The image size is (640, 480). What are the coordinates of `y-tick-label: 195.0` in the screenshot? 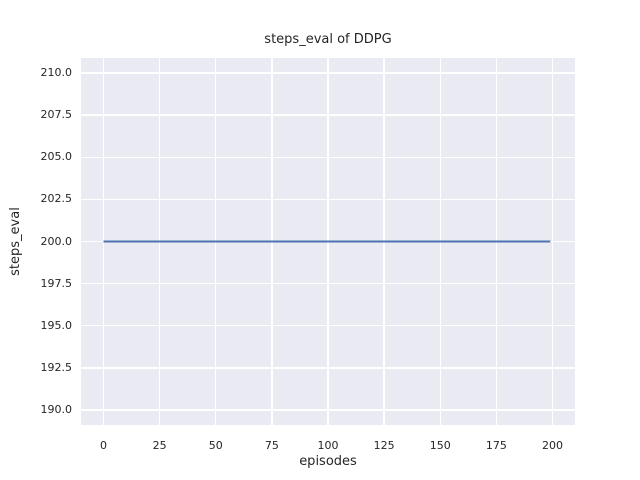 It's located at (56, 325).